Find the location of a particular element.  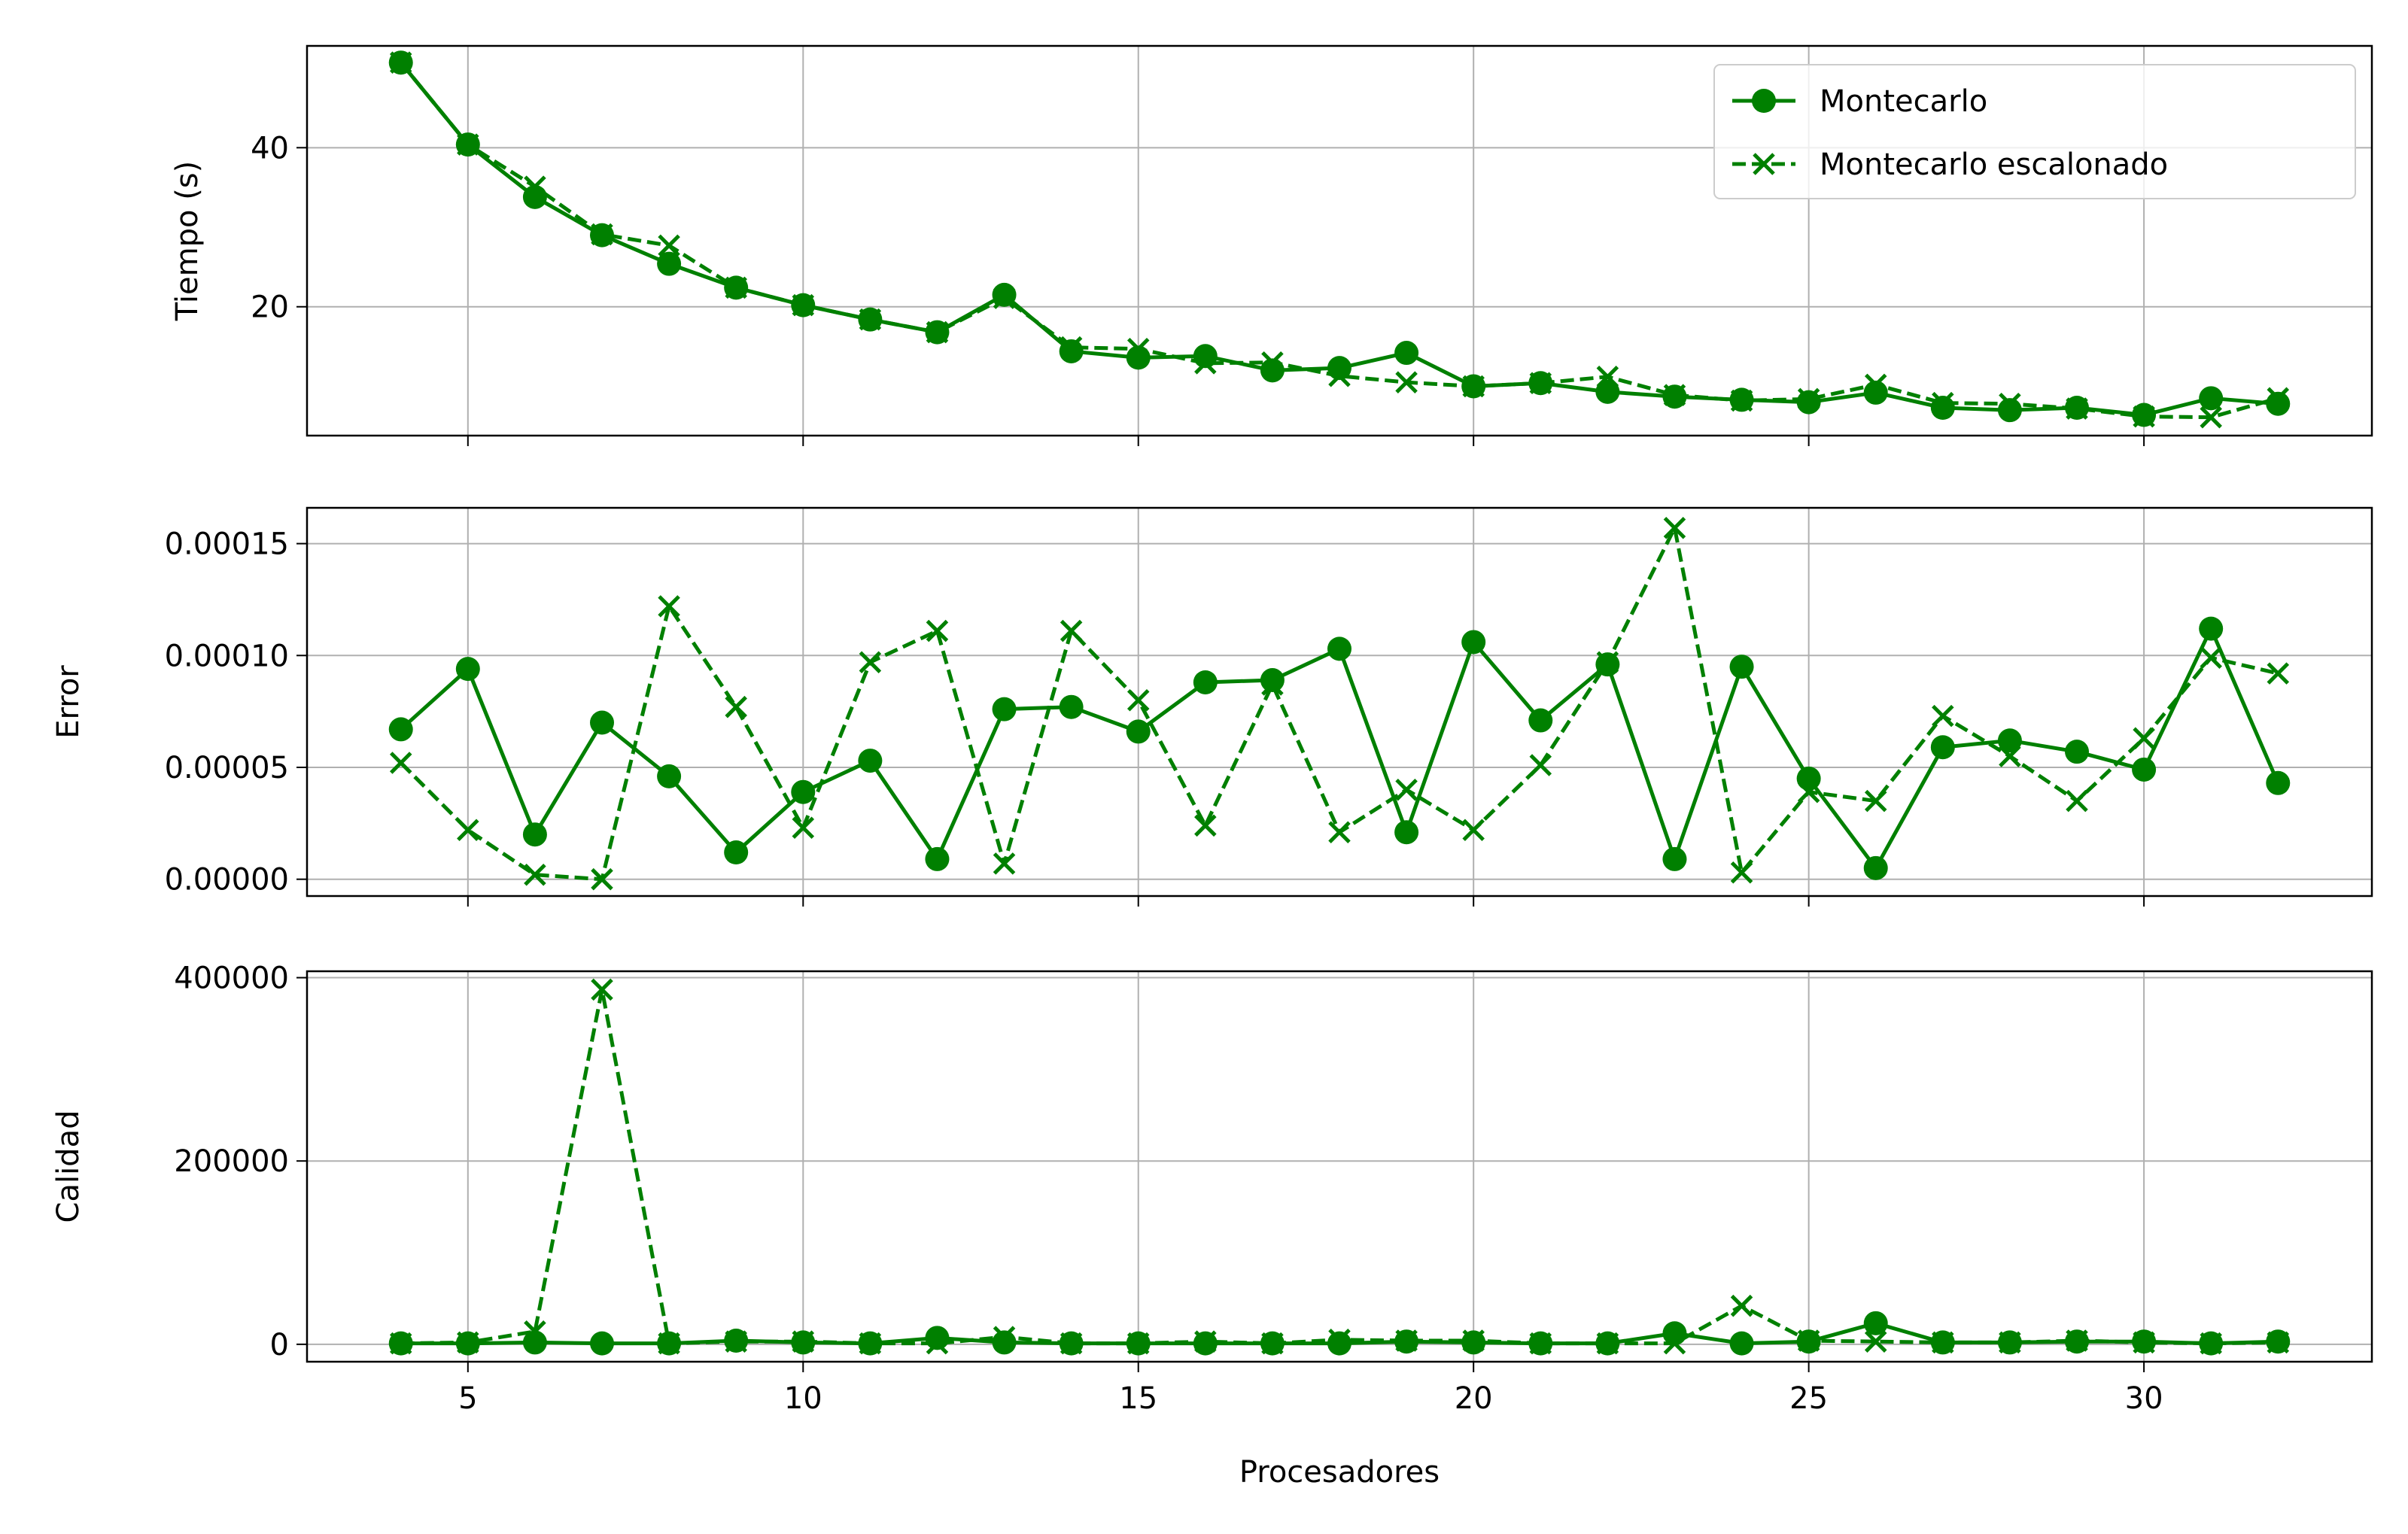

y-tick-label: 40 is located at coordinates (270, 148).